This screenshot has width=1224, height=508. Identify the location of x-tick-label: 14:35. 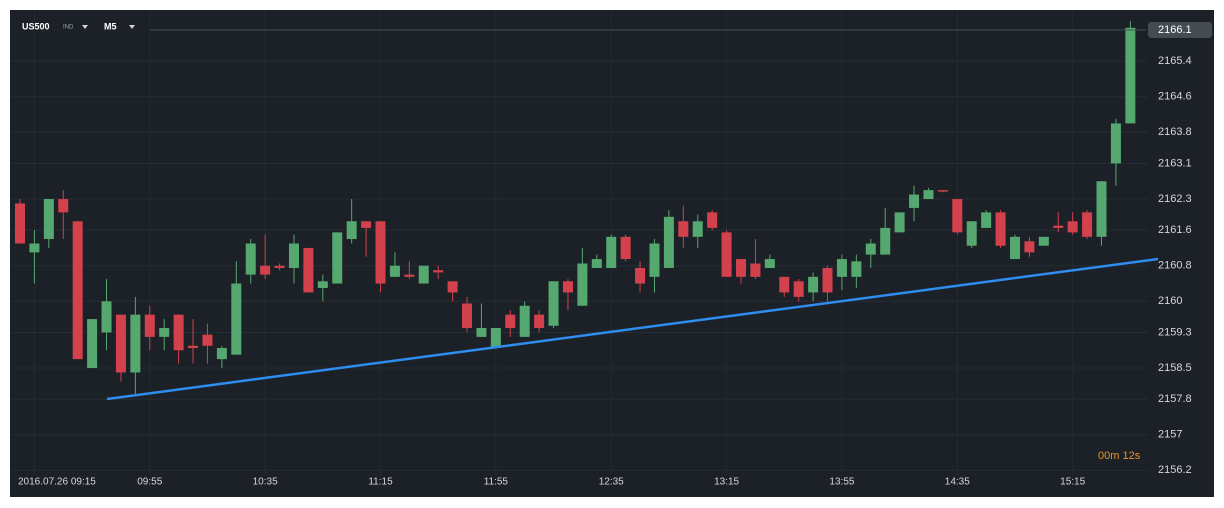
(957, 482).